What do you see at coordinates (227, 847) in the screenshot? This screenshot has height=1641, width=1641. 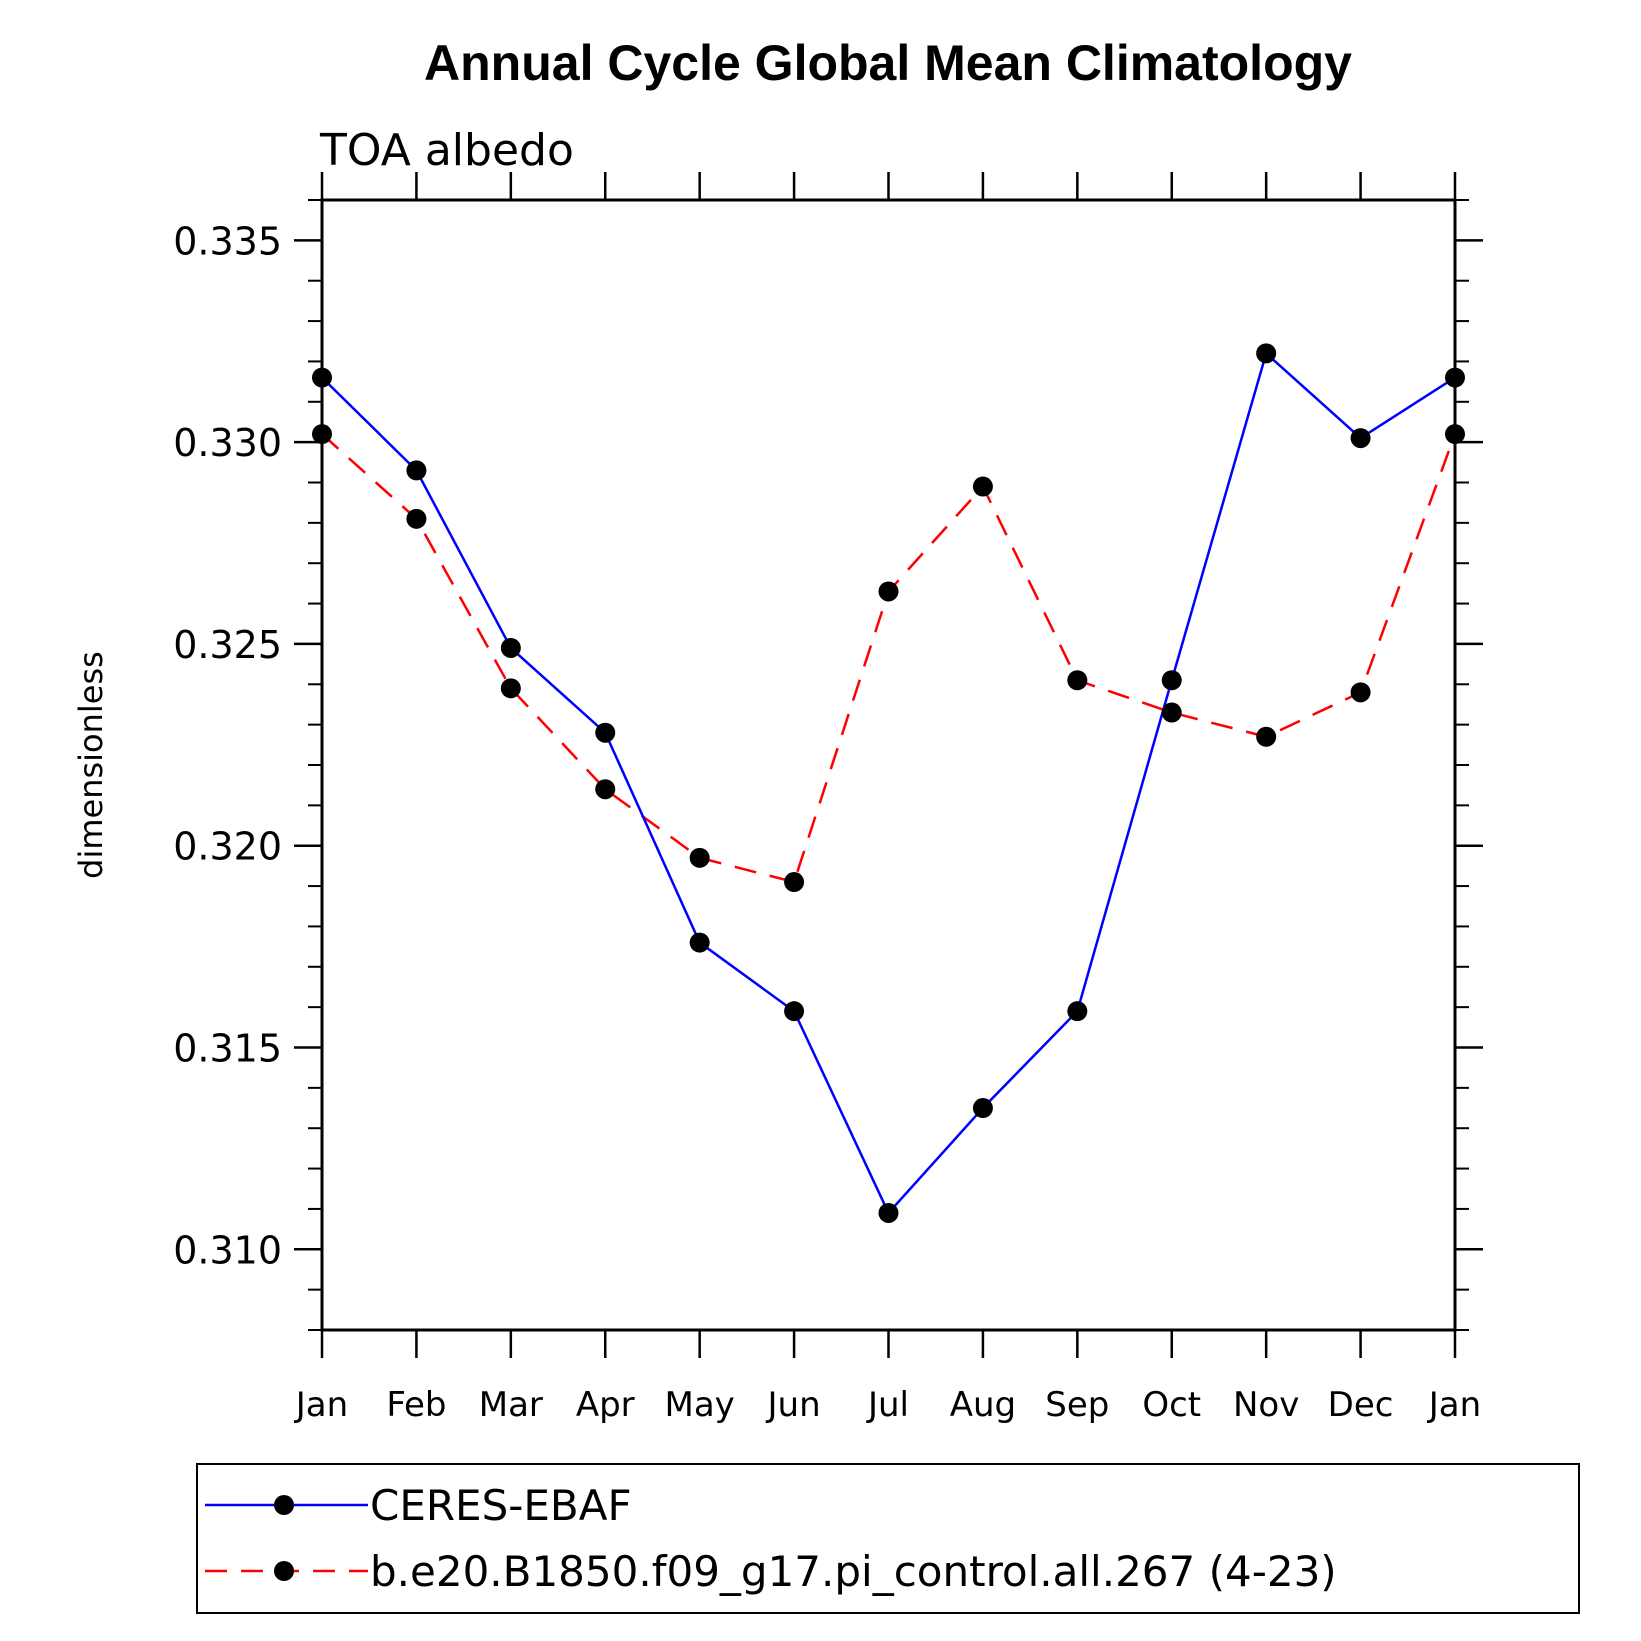 I see `y-tick-label: 0.320` at bounding box center [227, 847].